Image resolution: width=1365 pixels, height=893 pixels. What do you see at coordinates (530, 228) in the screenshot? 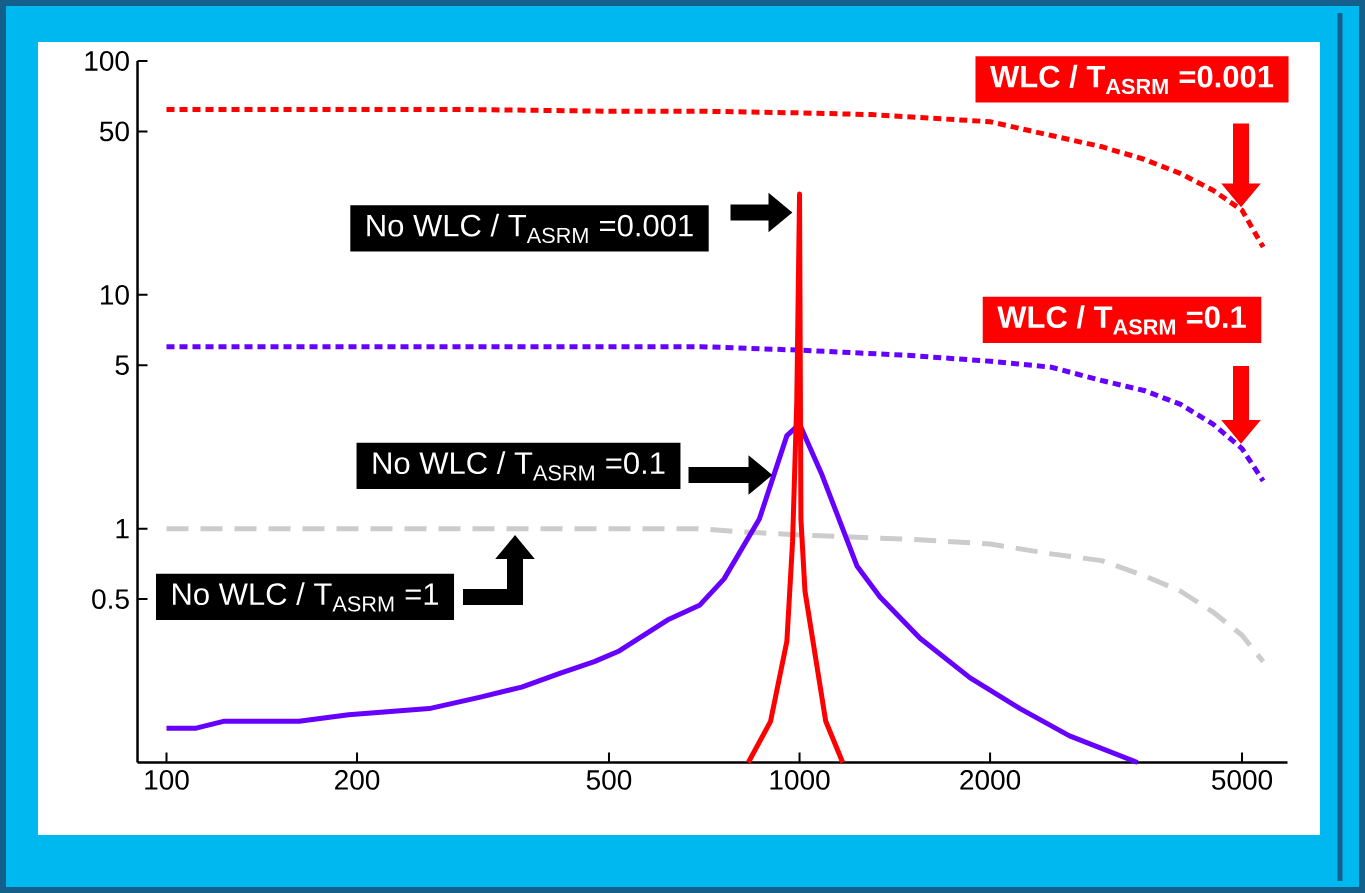
I see `annotation: No WLC / T$_{ASRM}$ =0.001` at bounding box center [530, 228].